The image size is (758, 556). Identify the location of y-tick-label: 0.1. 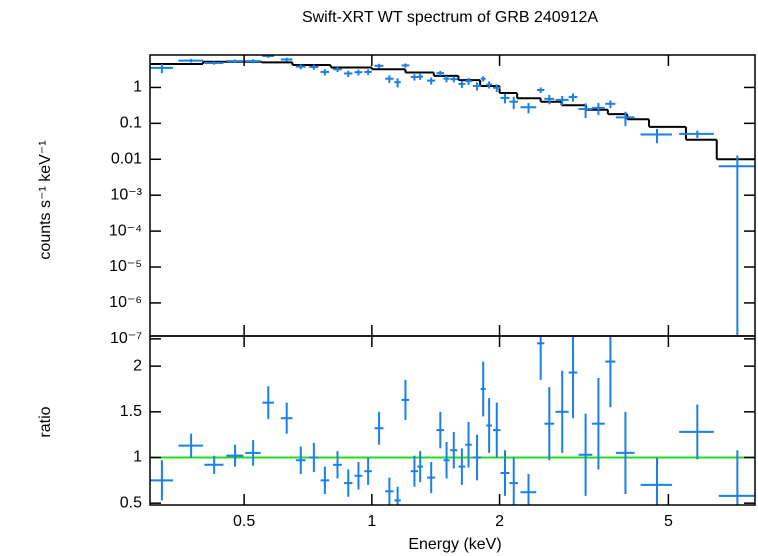
(131, 123).